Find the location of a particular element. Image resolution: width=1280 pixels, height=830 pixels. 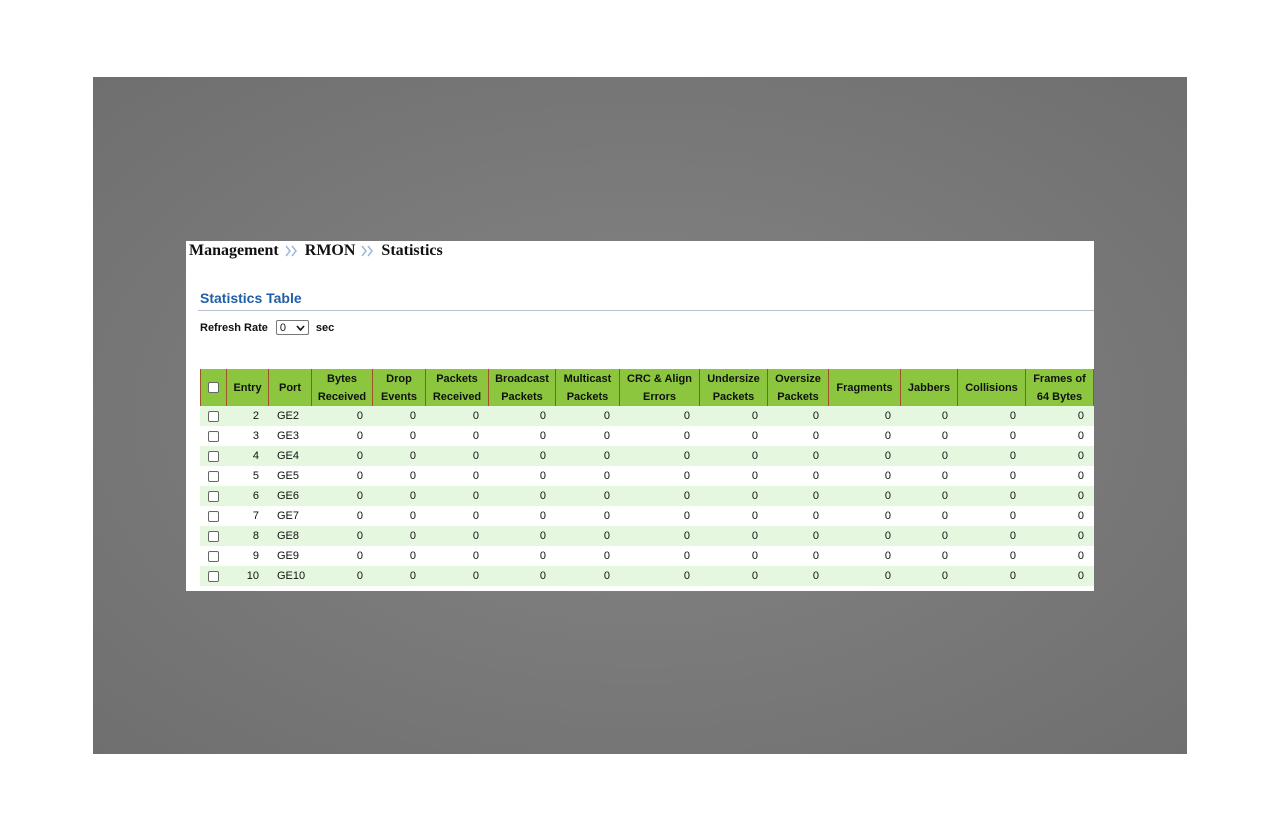

table-cell: GE4 is located at coordinates (290, 456).